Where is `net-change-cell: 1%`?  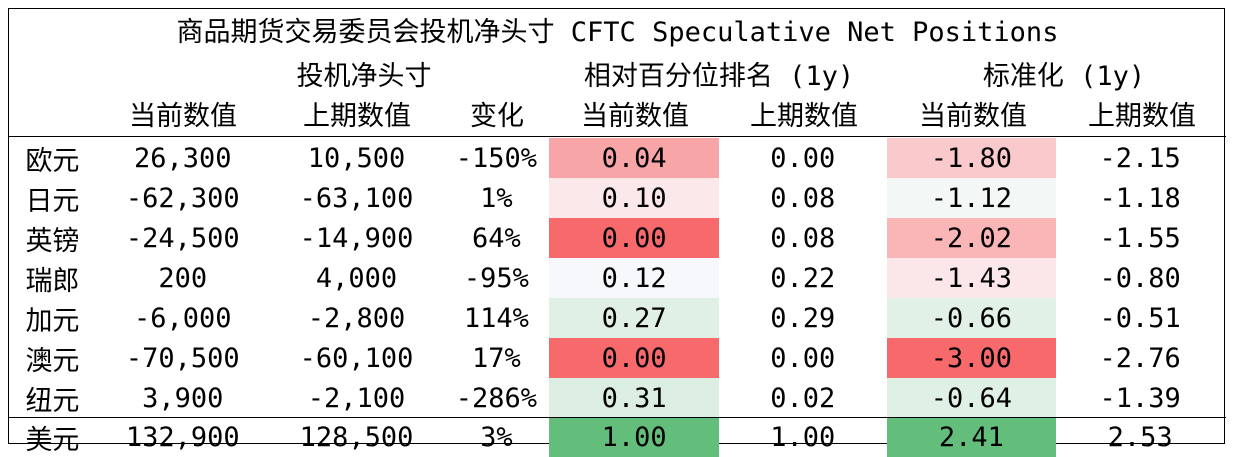
net-change-cell: 1% is located at coordinates (496, 198).